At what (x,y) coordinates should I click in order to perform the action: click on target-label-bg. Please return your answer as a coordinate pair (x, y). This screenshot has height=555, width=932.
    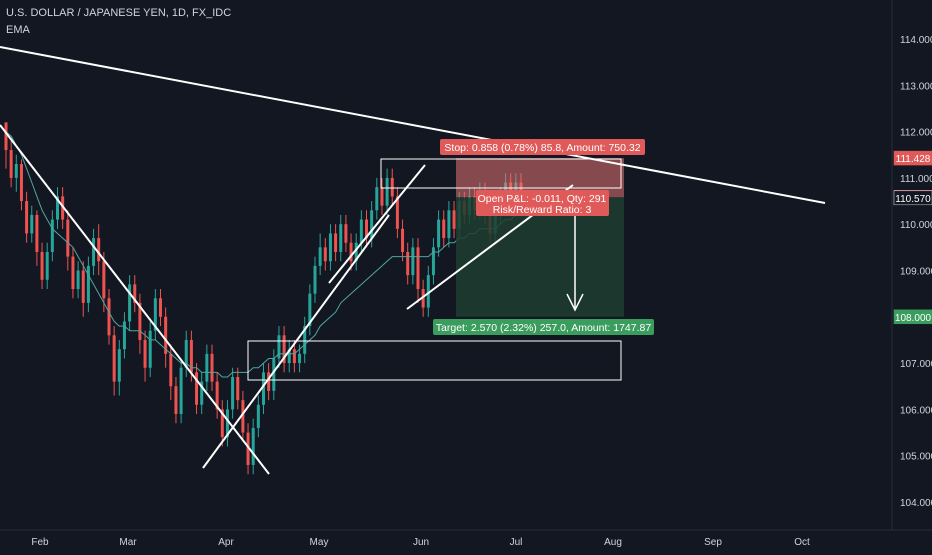
    Looking at the image, I should click on (543, 327).